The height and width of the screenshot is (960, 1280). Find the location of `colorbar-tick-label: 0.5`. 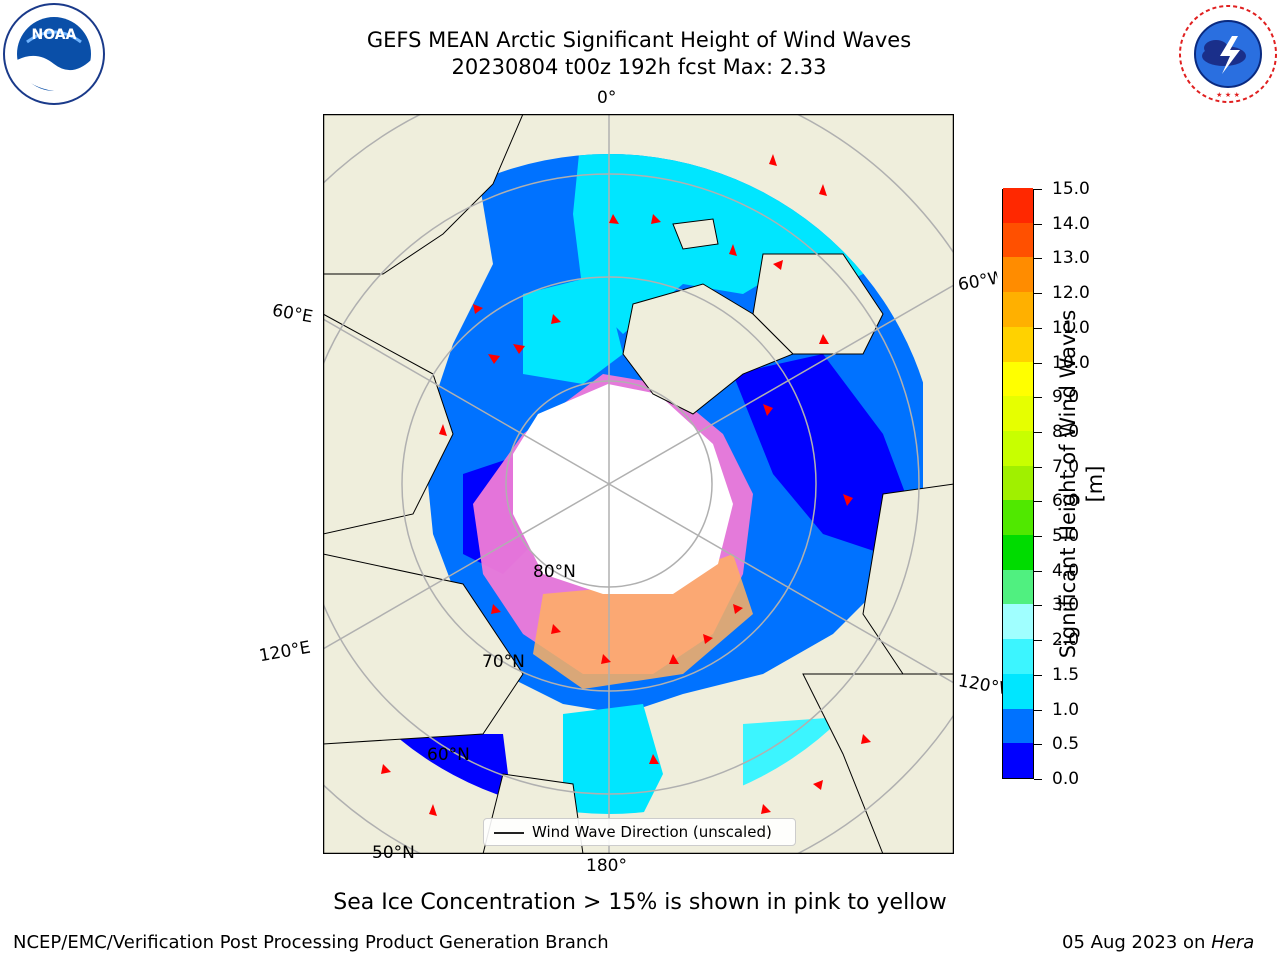

colorbar-tick-label: 0.5 is located at coordinates (1066, 744).